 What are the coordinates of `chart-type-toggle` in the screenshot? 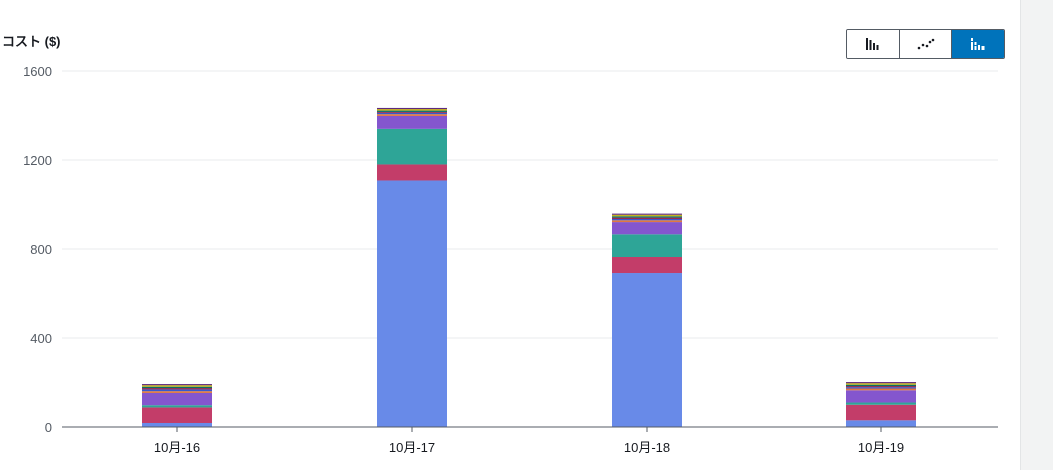 It's located at (925, 44).